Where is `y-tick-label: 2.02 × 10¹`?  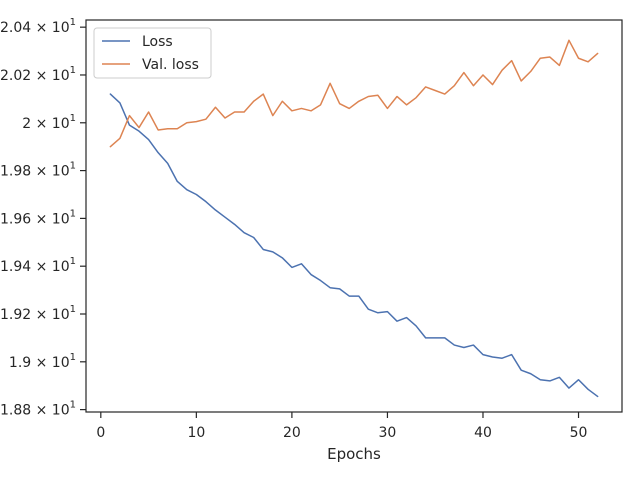
y-tick-label: 2.02 × 10¹ is located at coordinates (38, 74).